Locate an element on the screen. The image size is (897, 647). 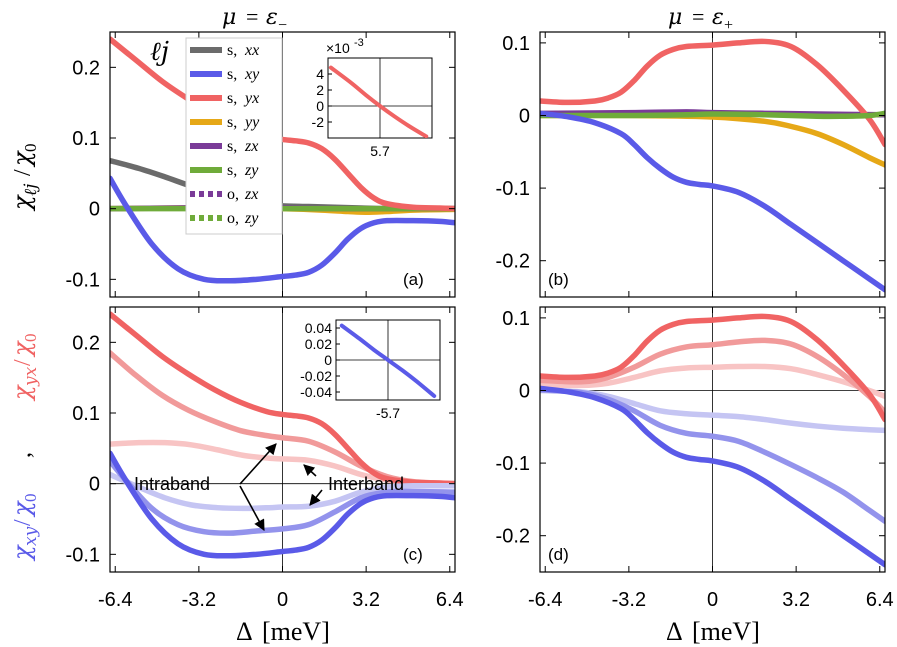
inset-ytick-label: -2 is located at coordinates (318, 122).